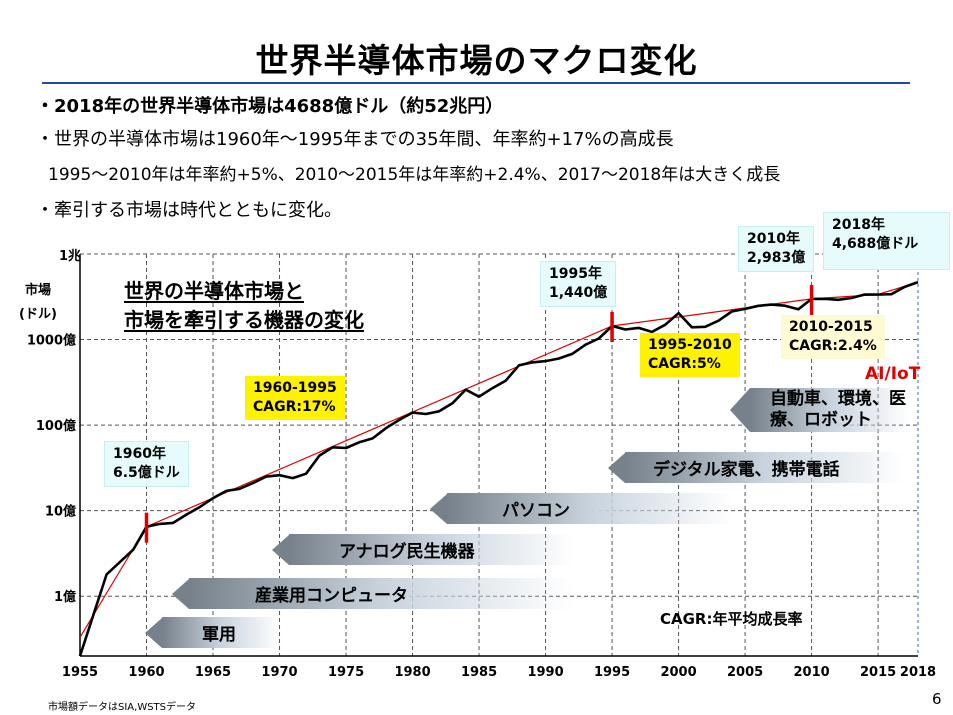 This screenshot has width=953, height=715. Describe the element at coordinates (811, 672) in the screenshot. I see `x-tick-label-2010: 2010` at that location.